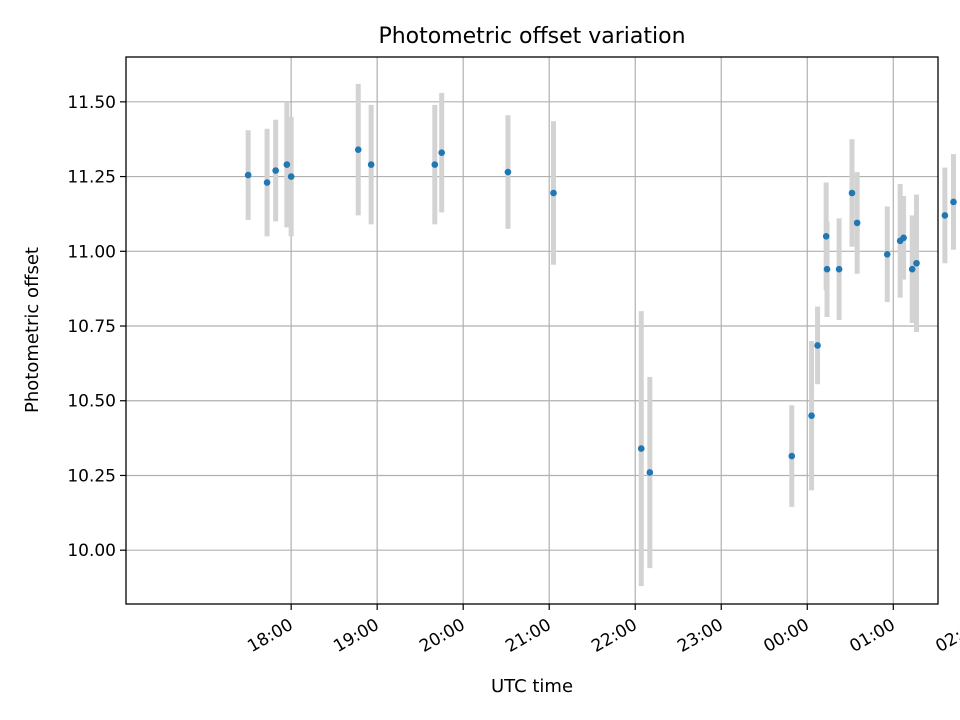 Image resolution: width=960 pixels, height=720 pixels. What do you see at coordinates (32, 330) in the screenshot?
I see `y-axis-label: Photometric offset` at bounding box center [32, 330].